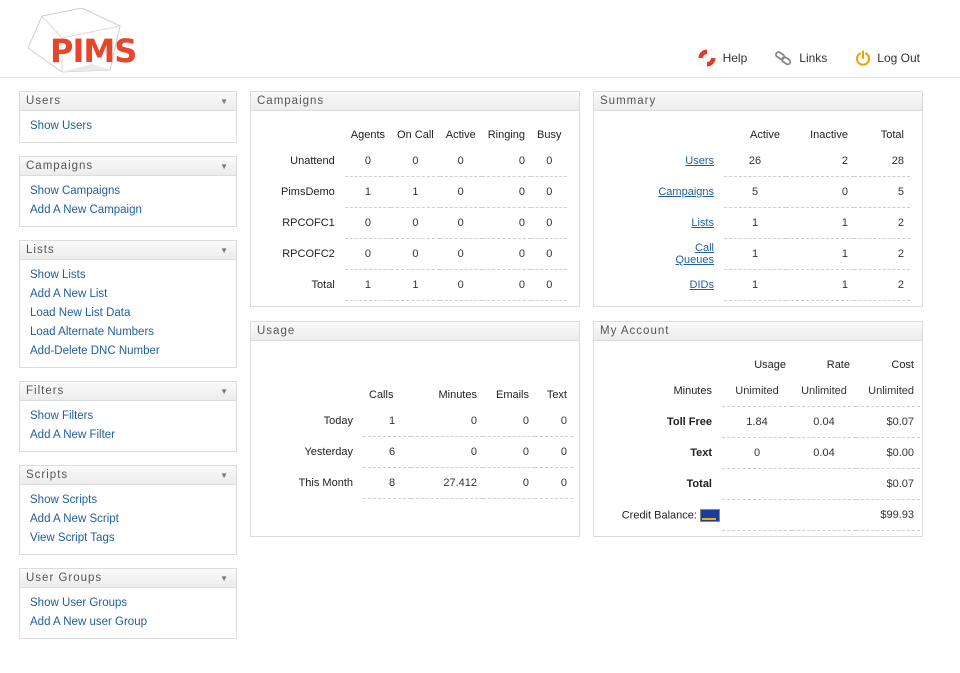  Describe the element at coordinates (60, 166) in the screenshot. I see `section-title: Campaigns` at that location.